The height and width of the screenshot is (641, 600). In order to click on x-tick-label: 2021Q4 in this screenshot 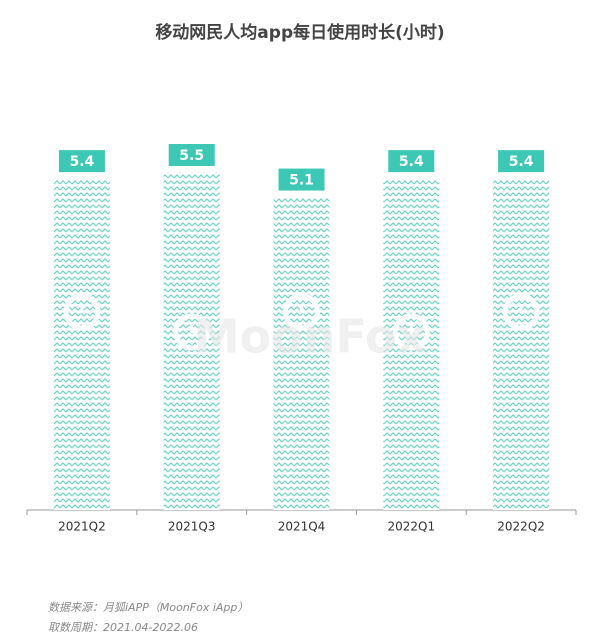, I will do `click(302, 527)`.